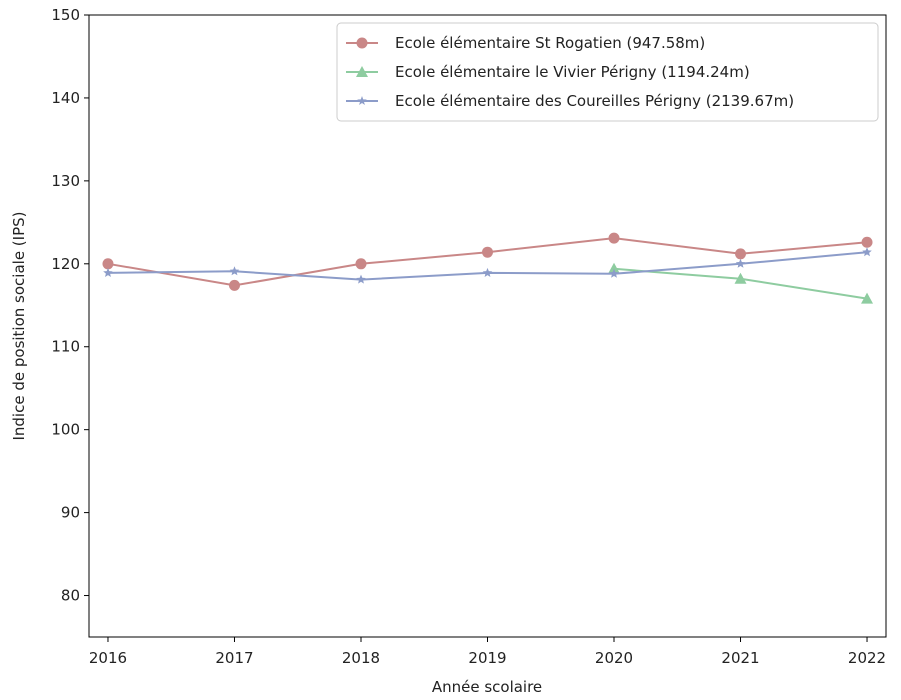 The height and width of the screenshot is (700, 901). What do you see at coordinates (234, 658) in the screenshot?
I see `x-tick-label: 2017` at bounding box center [234, 658].